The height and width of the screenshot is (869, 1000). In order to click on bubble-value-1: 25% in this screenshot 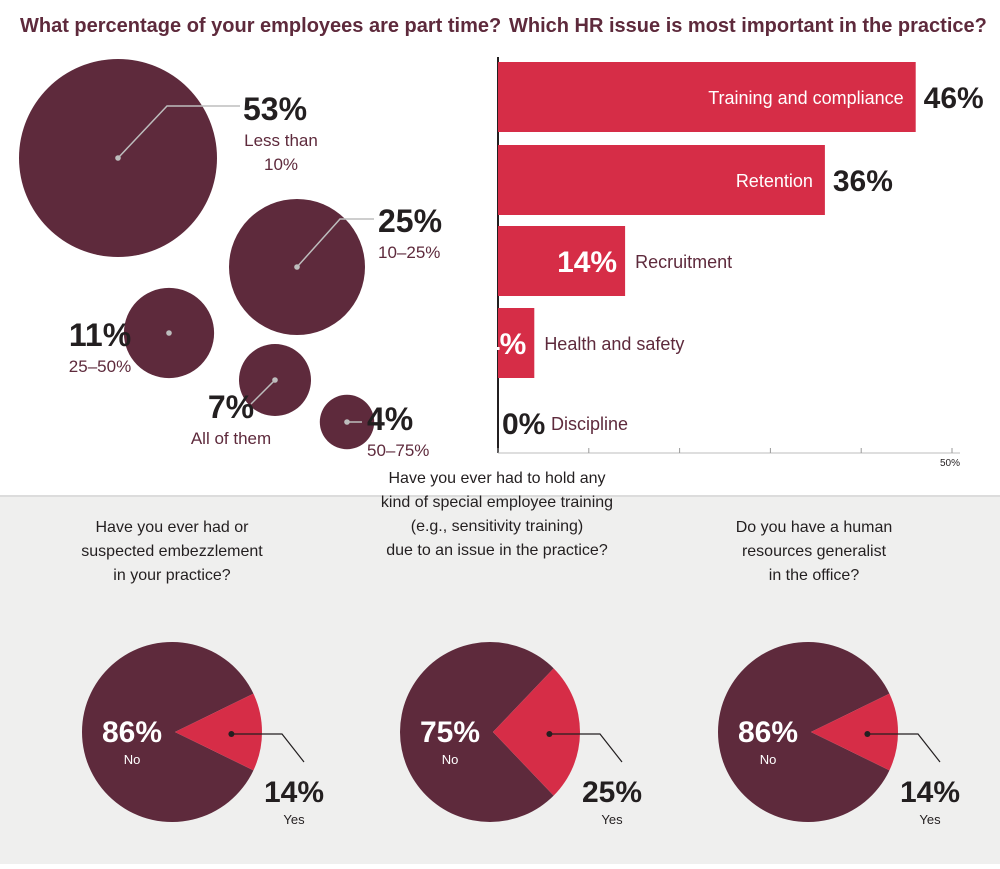, I will do `click(410, 221)`.